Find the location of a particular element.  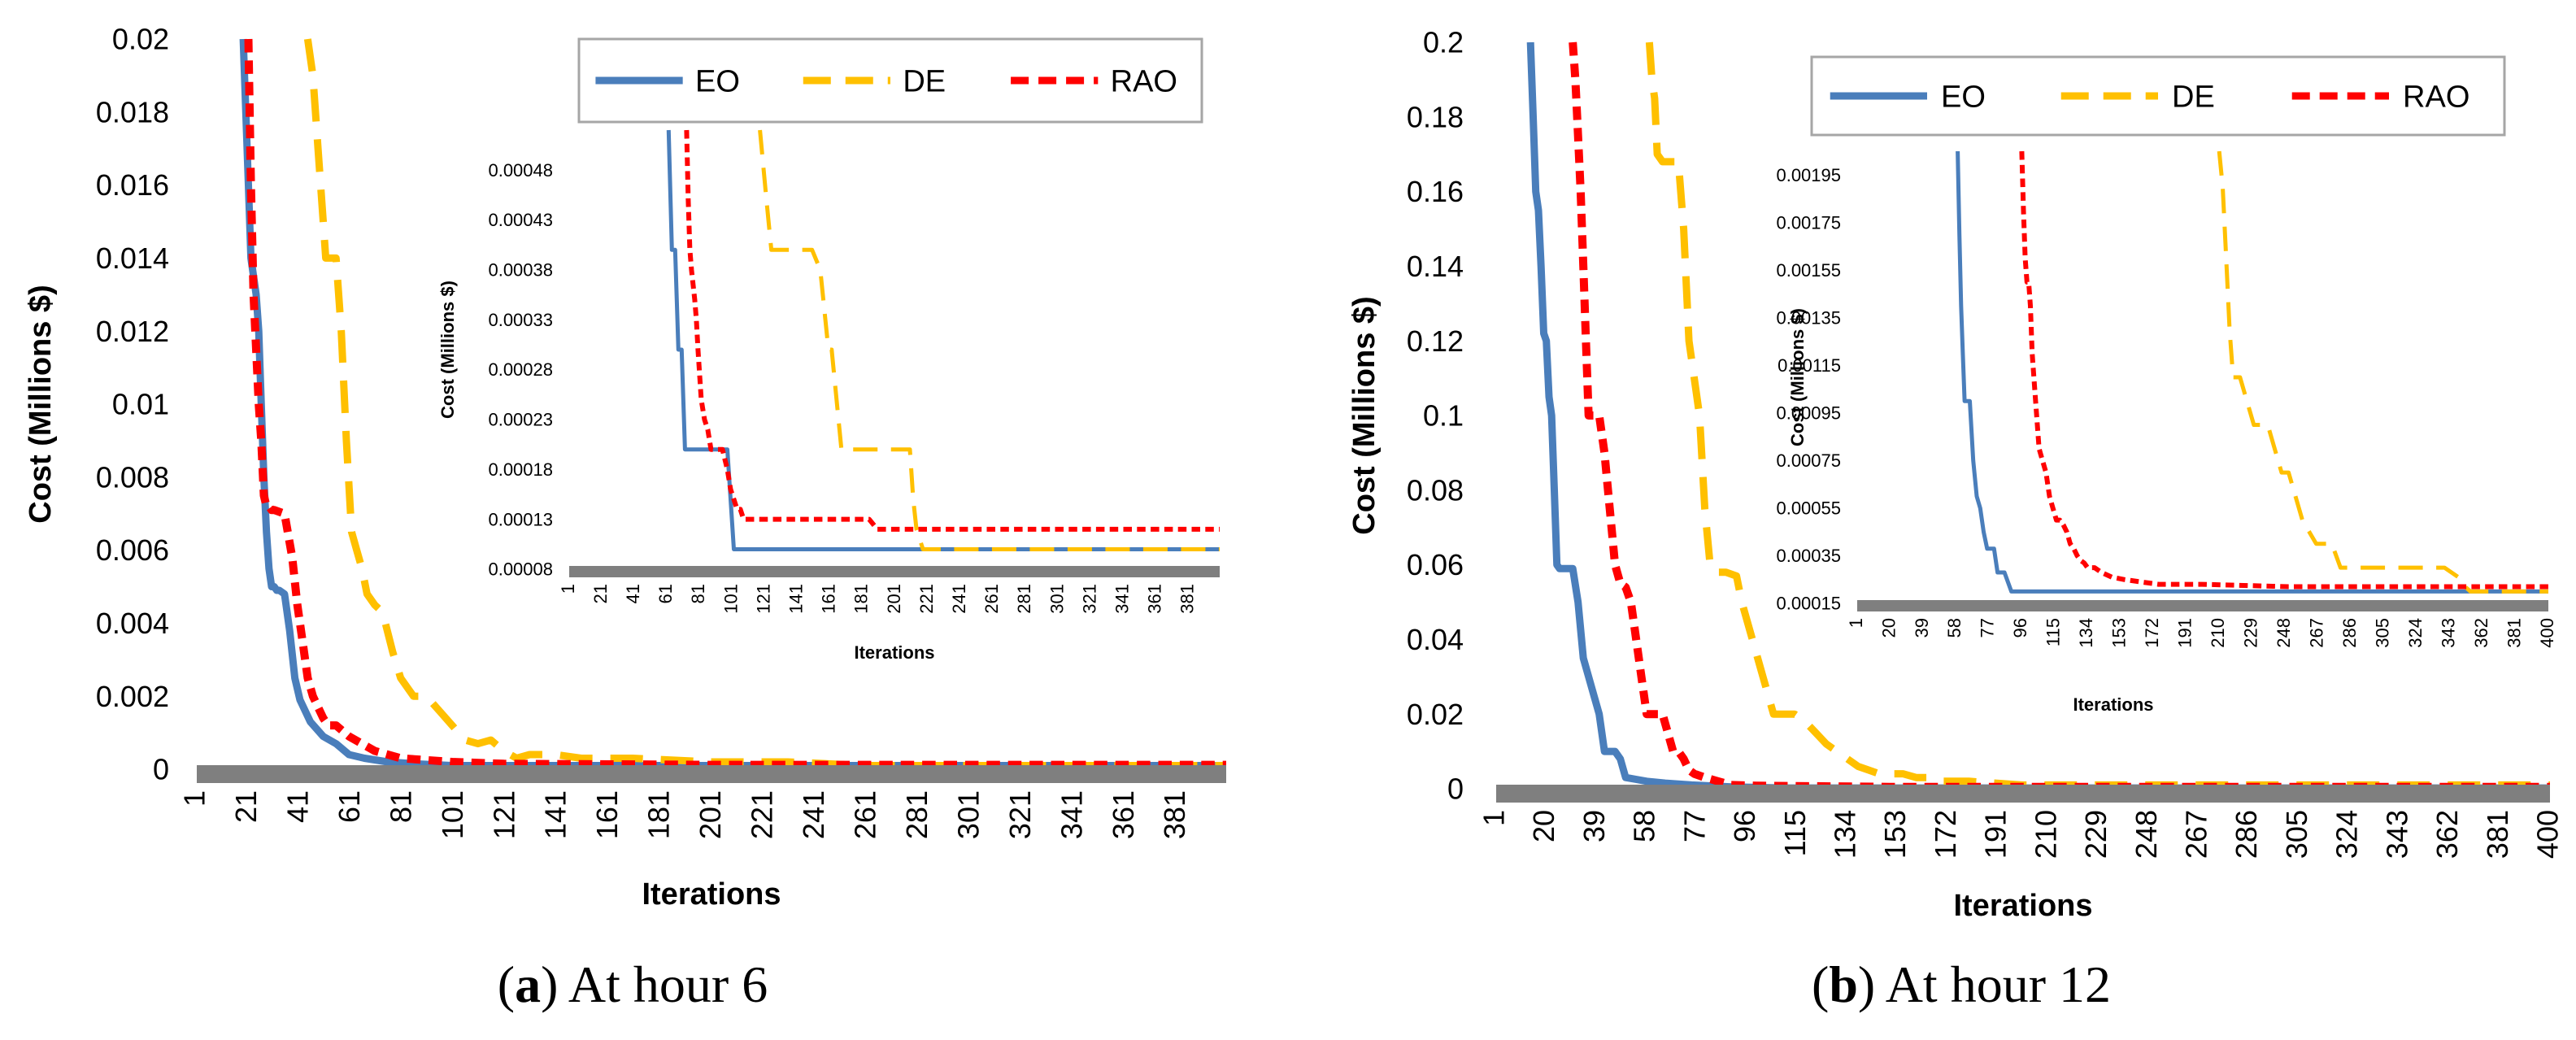

y-tick-label: 0.014 is located at coordinates (133, 258).